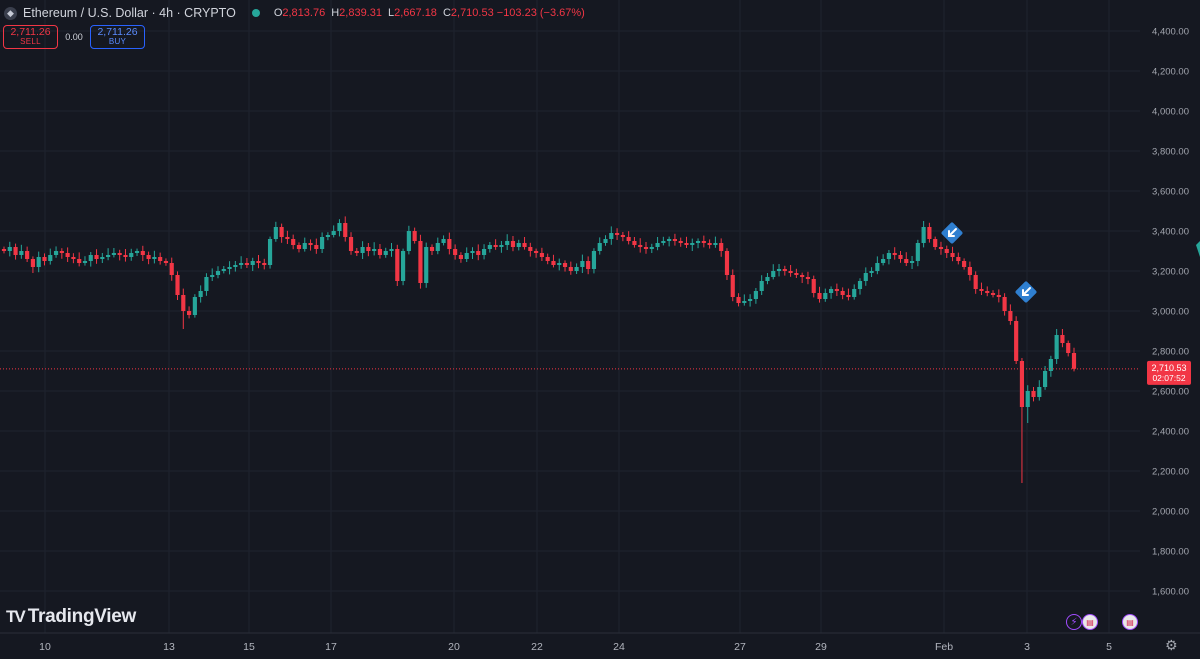 The width and height of the screenshot is (1200, 659). Describe the element at coordinates (1026, 291) in the screenshot. I see `marker-arrow` at that location.